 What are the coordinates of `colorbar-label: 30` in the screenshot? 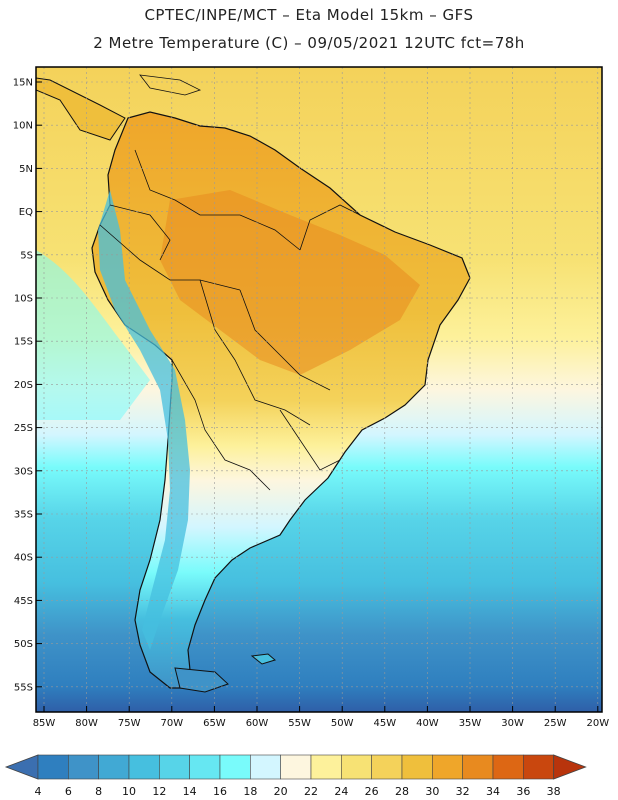 It's located at (432, 791).